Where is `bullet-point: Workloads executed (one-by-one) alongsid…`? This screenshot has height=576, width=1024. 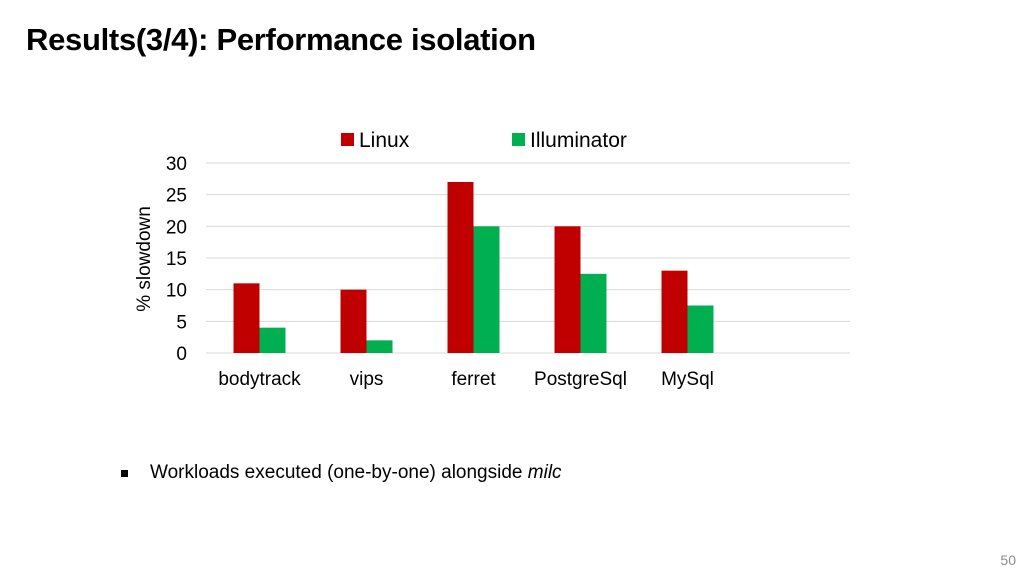 bullet-point: Workloads executed (one-by-one) alongsid… is located at coordinates (341, 473).